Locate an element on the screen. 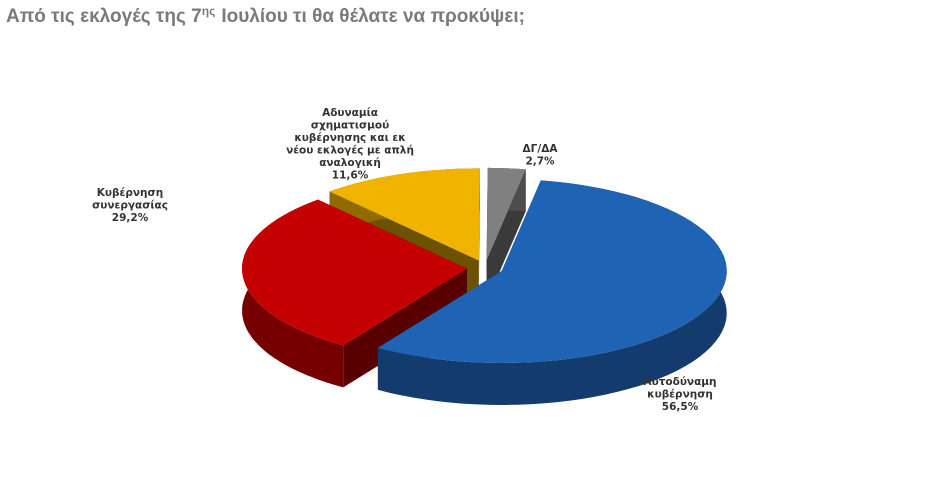 This screenshot has width=952, height=479. label-line: Αδυναμία is located at coordinates (350, 113).